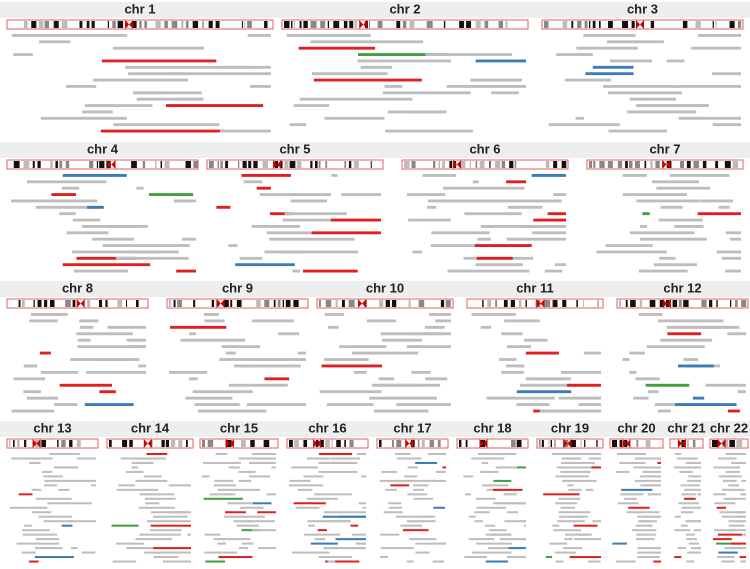 This screenshot has height=569, width=750. I want to click on ideogram, so click(239, 443).